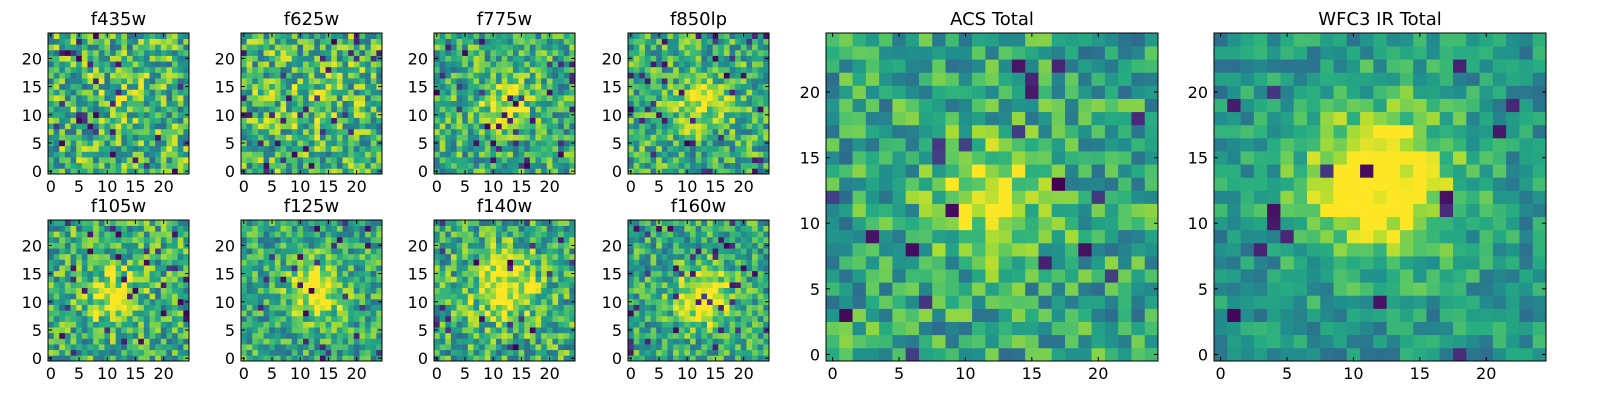 This screenshot has height=400, width=1600. I want to click on y-tick-label: 10, so click(225, 115).